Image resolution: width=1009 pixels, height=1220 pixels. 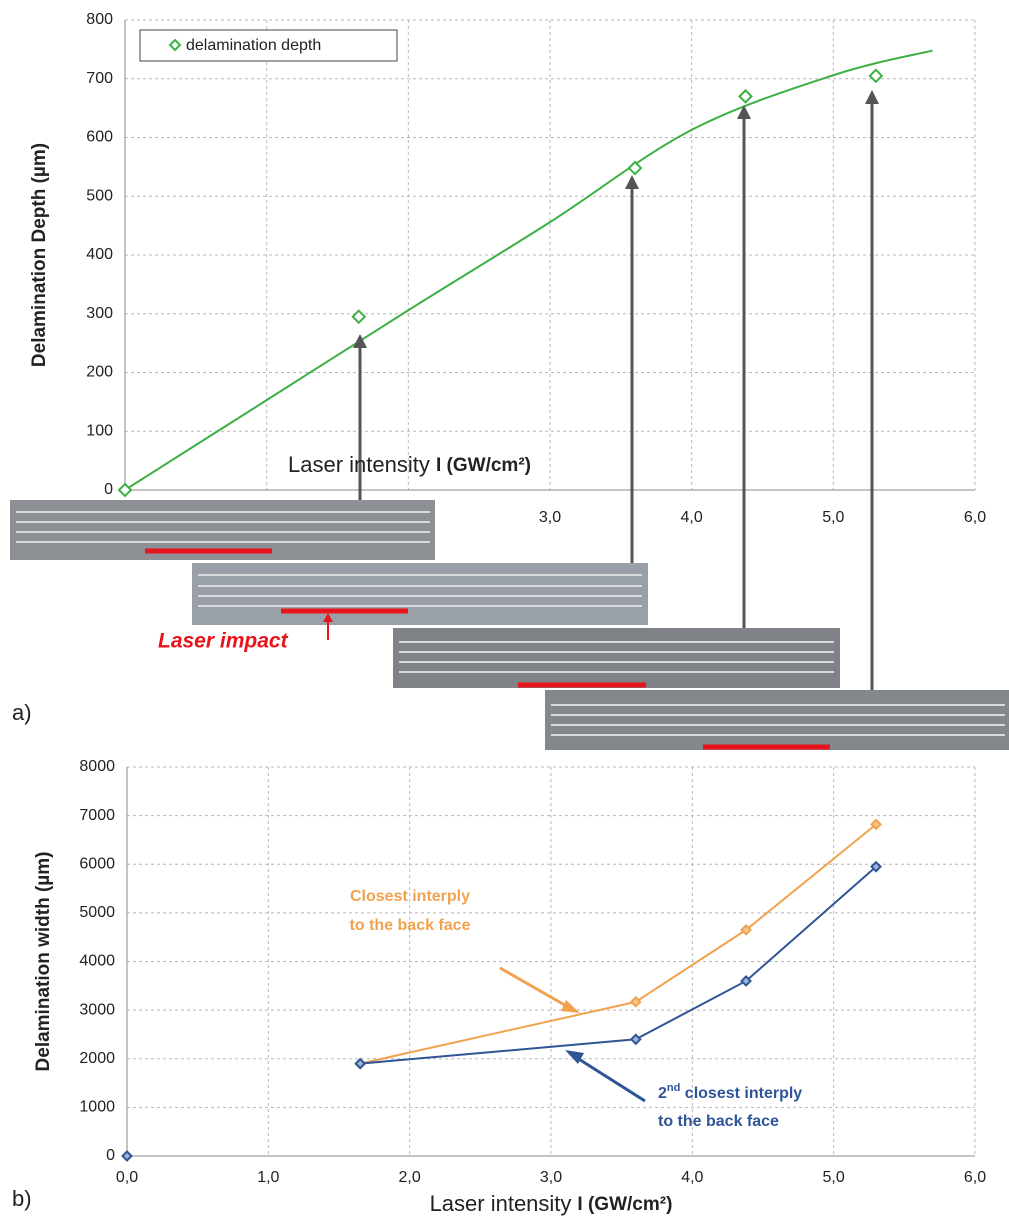 What do you see at coordinates (43, 962) in the screenshot?
I see `y-axis-title: Delamination width (µm)` at bounding box center [43, 962].